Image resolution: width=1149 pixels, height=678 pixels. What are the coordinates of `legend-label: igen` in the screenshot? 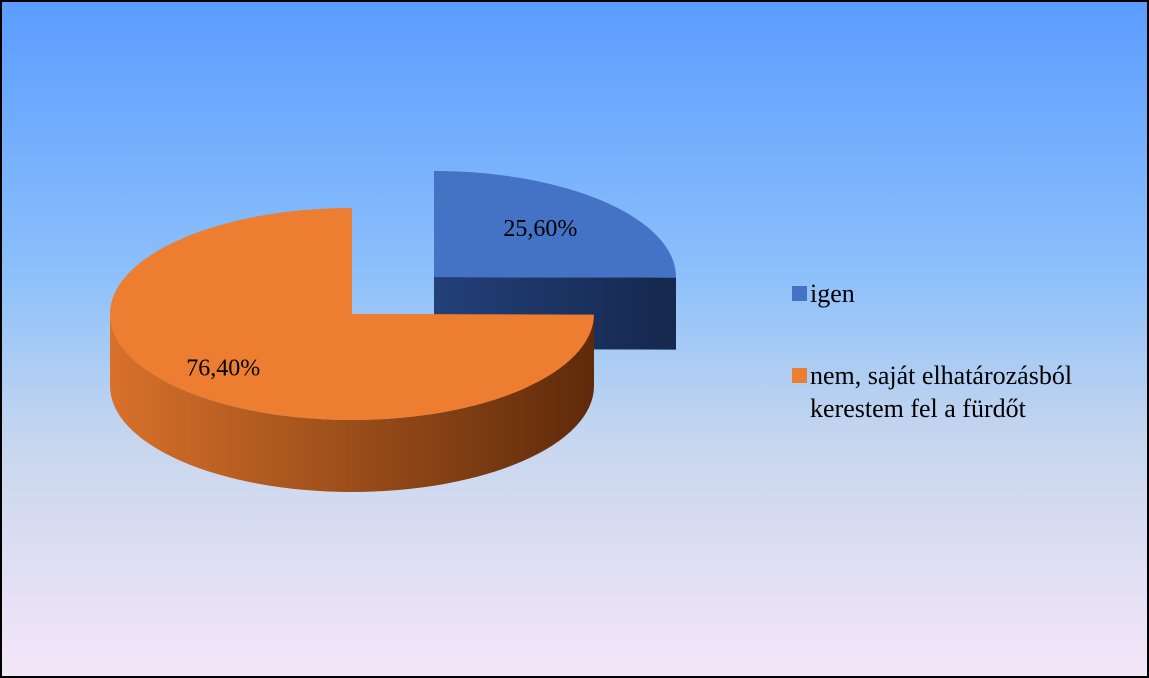 It's located at (832, 293).